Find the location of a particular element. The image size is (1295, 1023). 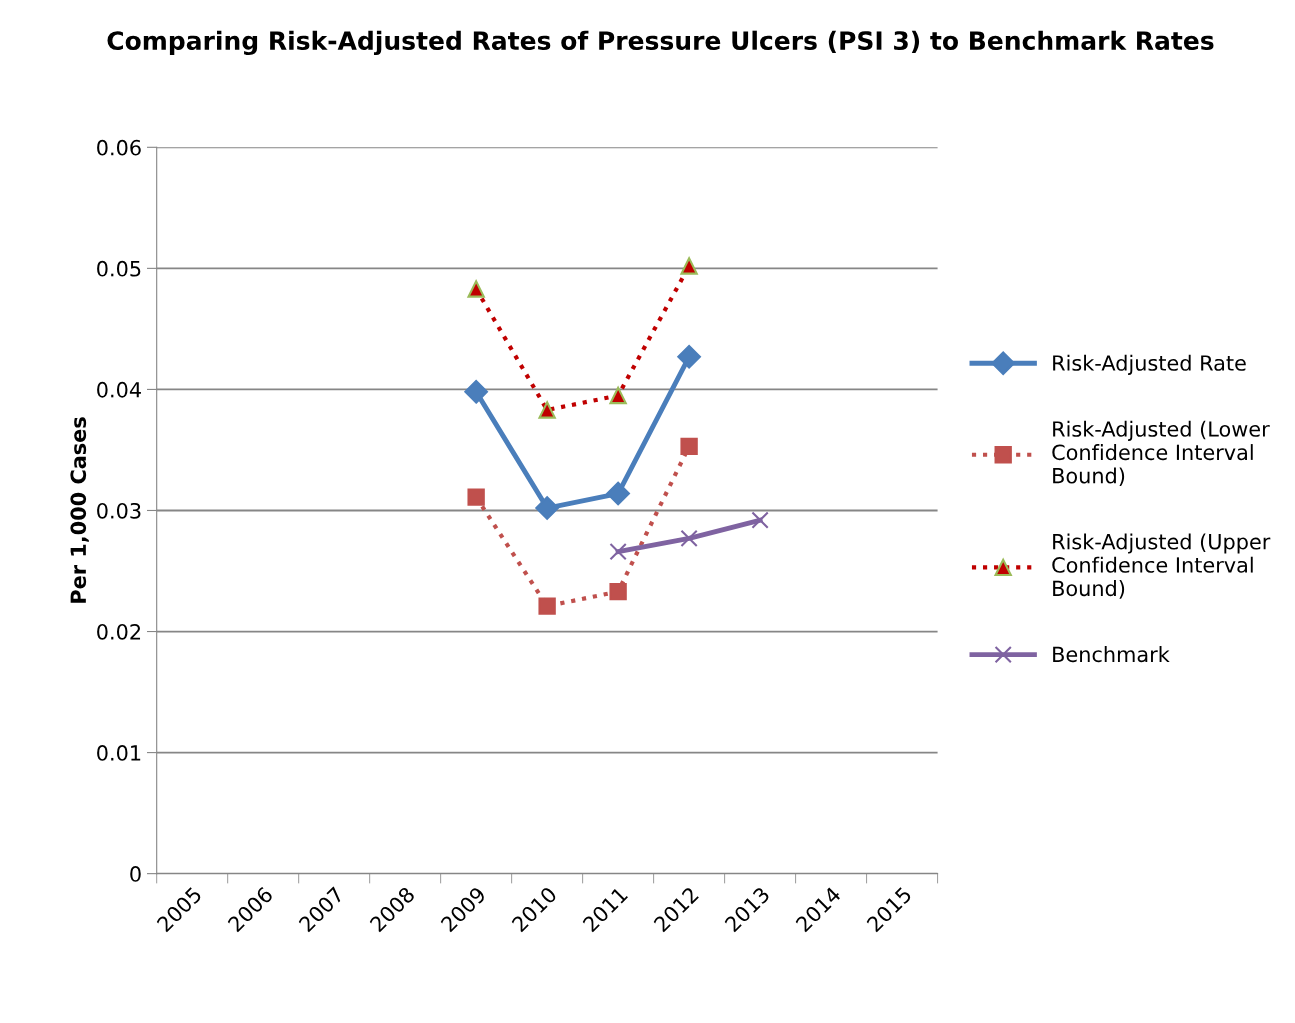

y-tick-label: 0.04 is located at coordinates (119, 389).